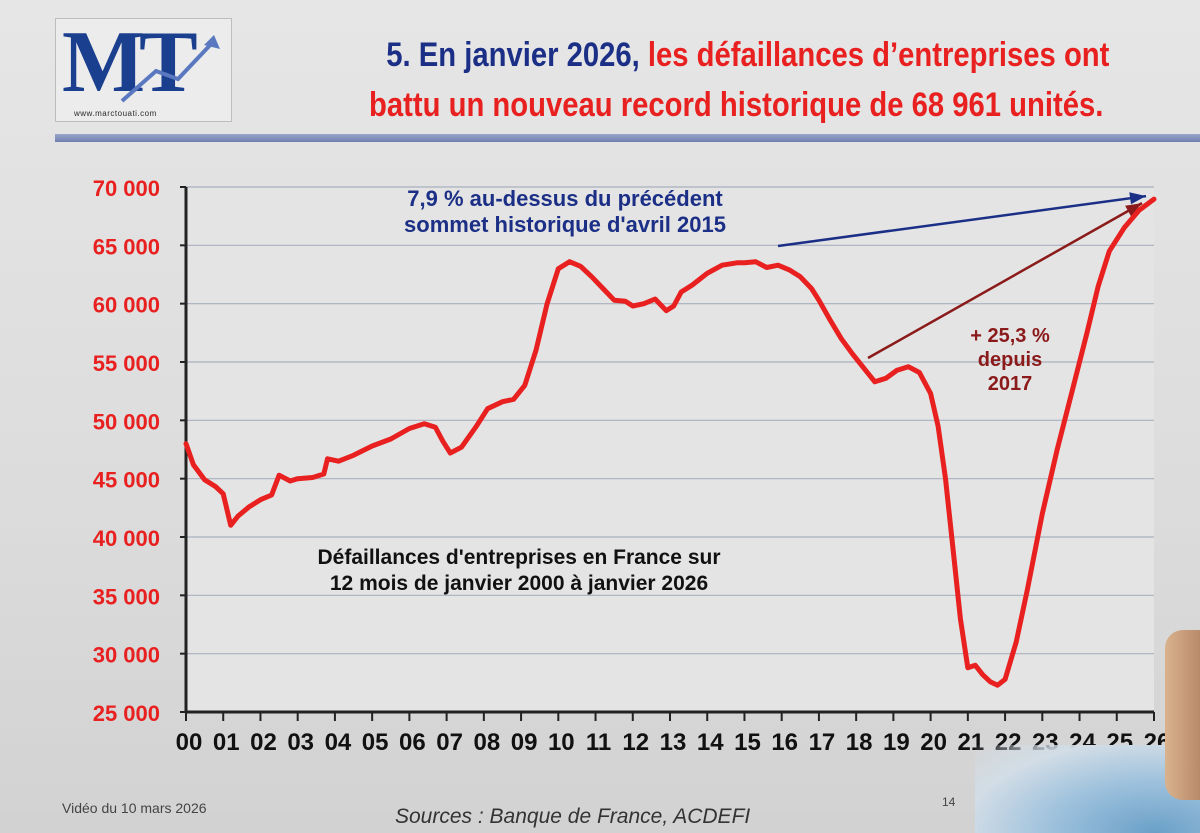 The height and width of the screenshot is (833, 1200). Describe the element at coordinates (519, 557) in the screenshot. I see `annotation-3-line: Défaillances d'entreprises en France sur` at that location.